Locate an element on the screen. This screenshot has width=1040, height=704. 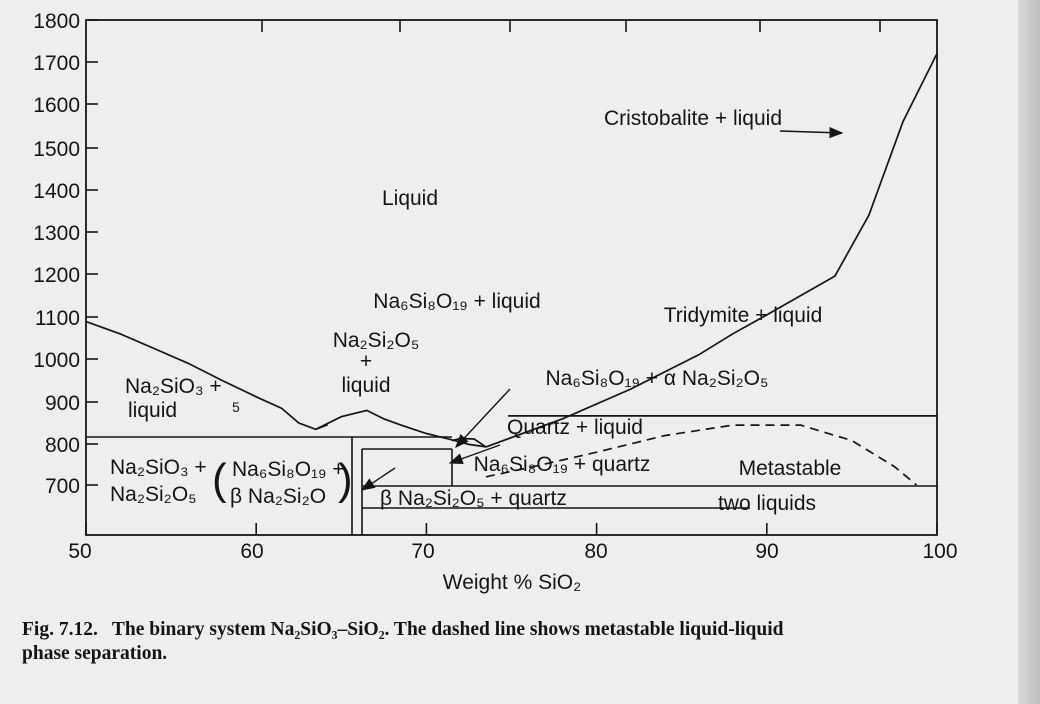
region-label-ns8-alpha-ns2: Na₆Si₈O₁₉ + α Na₂Si₂O₅ is located at coordinates (657, 378).